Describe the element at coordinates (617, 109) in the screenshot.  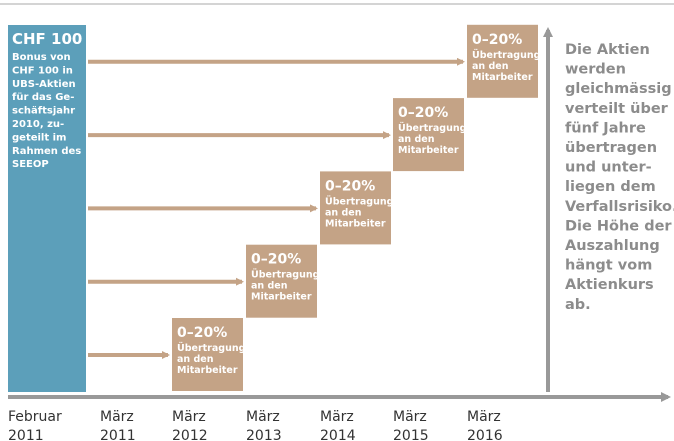
I see `note-text: verteilt über` at that location.